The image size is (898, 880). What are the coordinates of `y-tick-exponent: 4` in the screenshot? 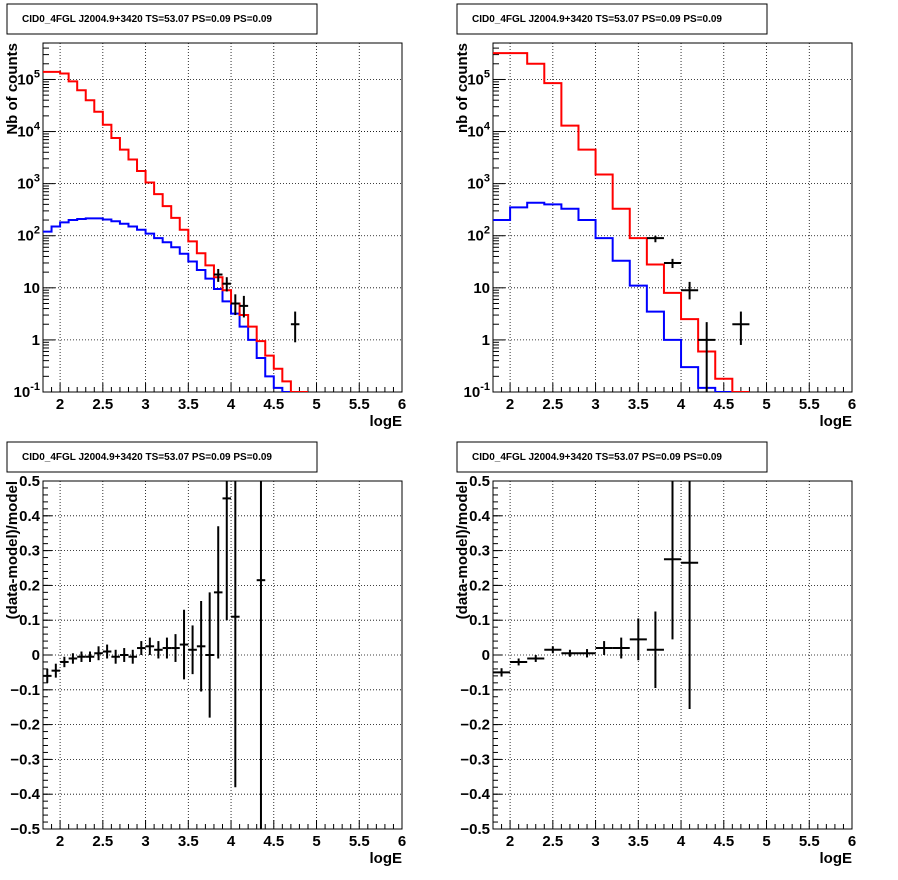 It's located at (487, 127).